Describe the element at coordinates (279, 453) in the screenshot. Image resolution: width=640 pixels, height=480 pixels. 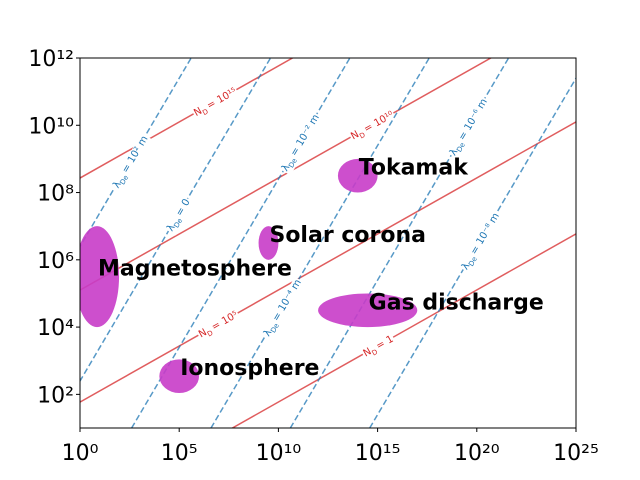
I see `x-tick-label: 10¹⁰` at that location.